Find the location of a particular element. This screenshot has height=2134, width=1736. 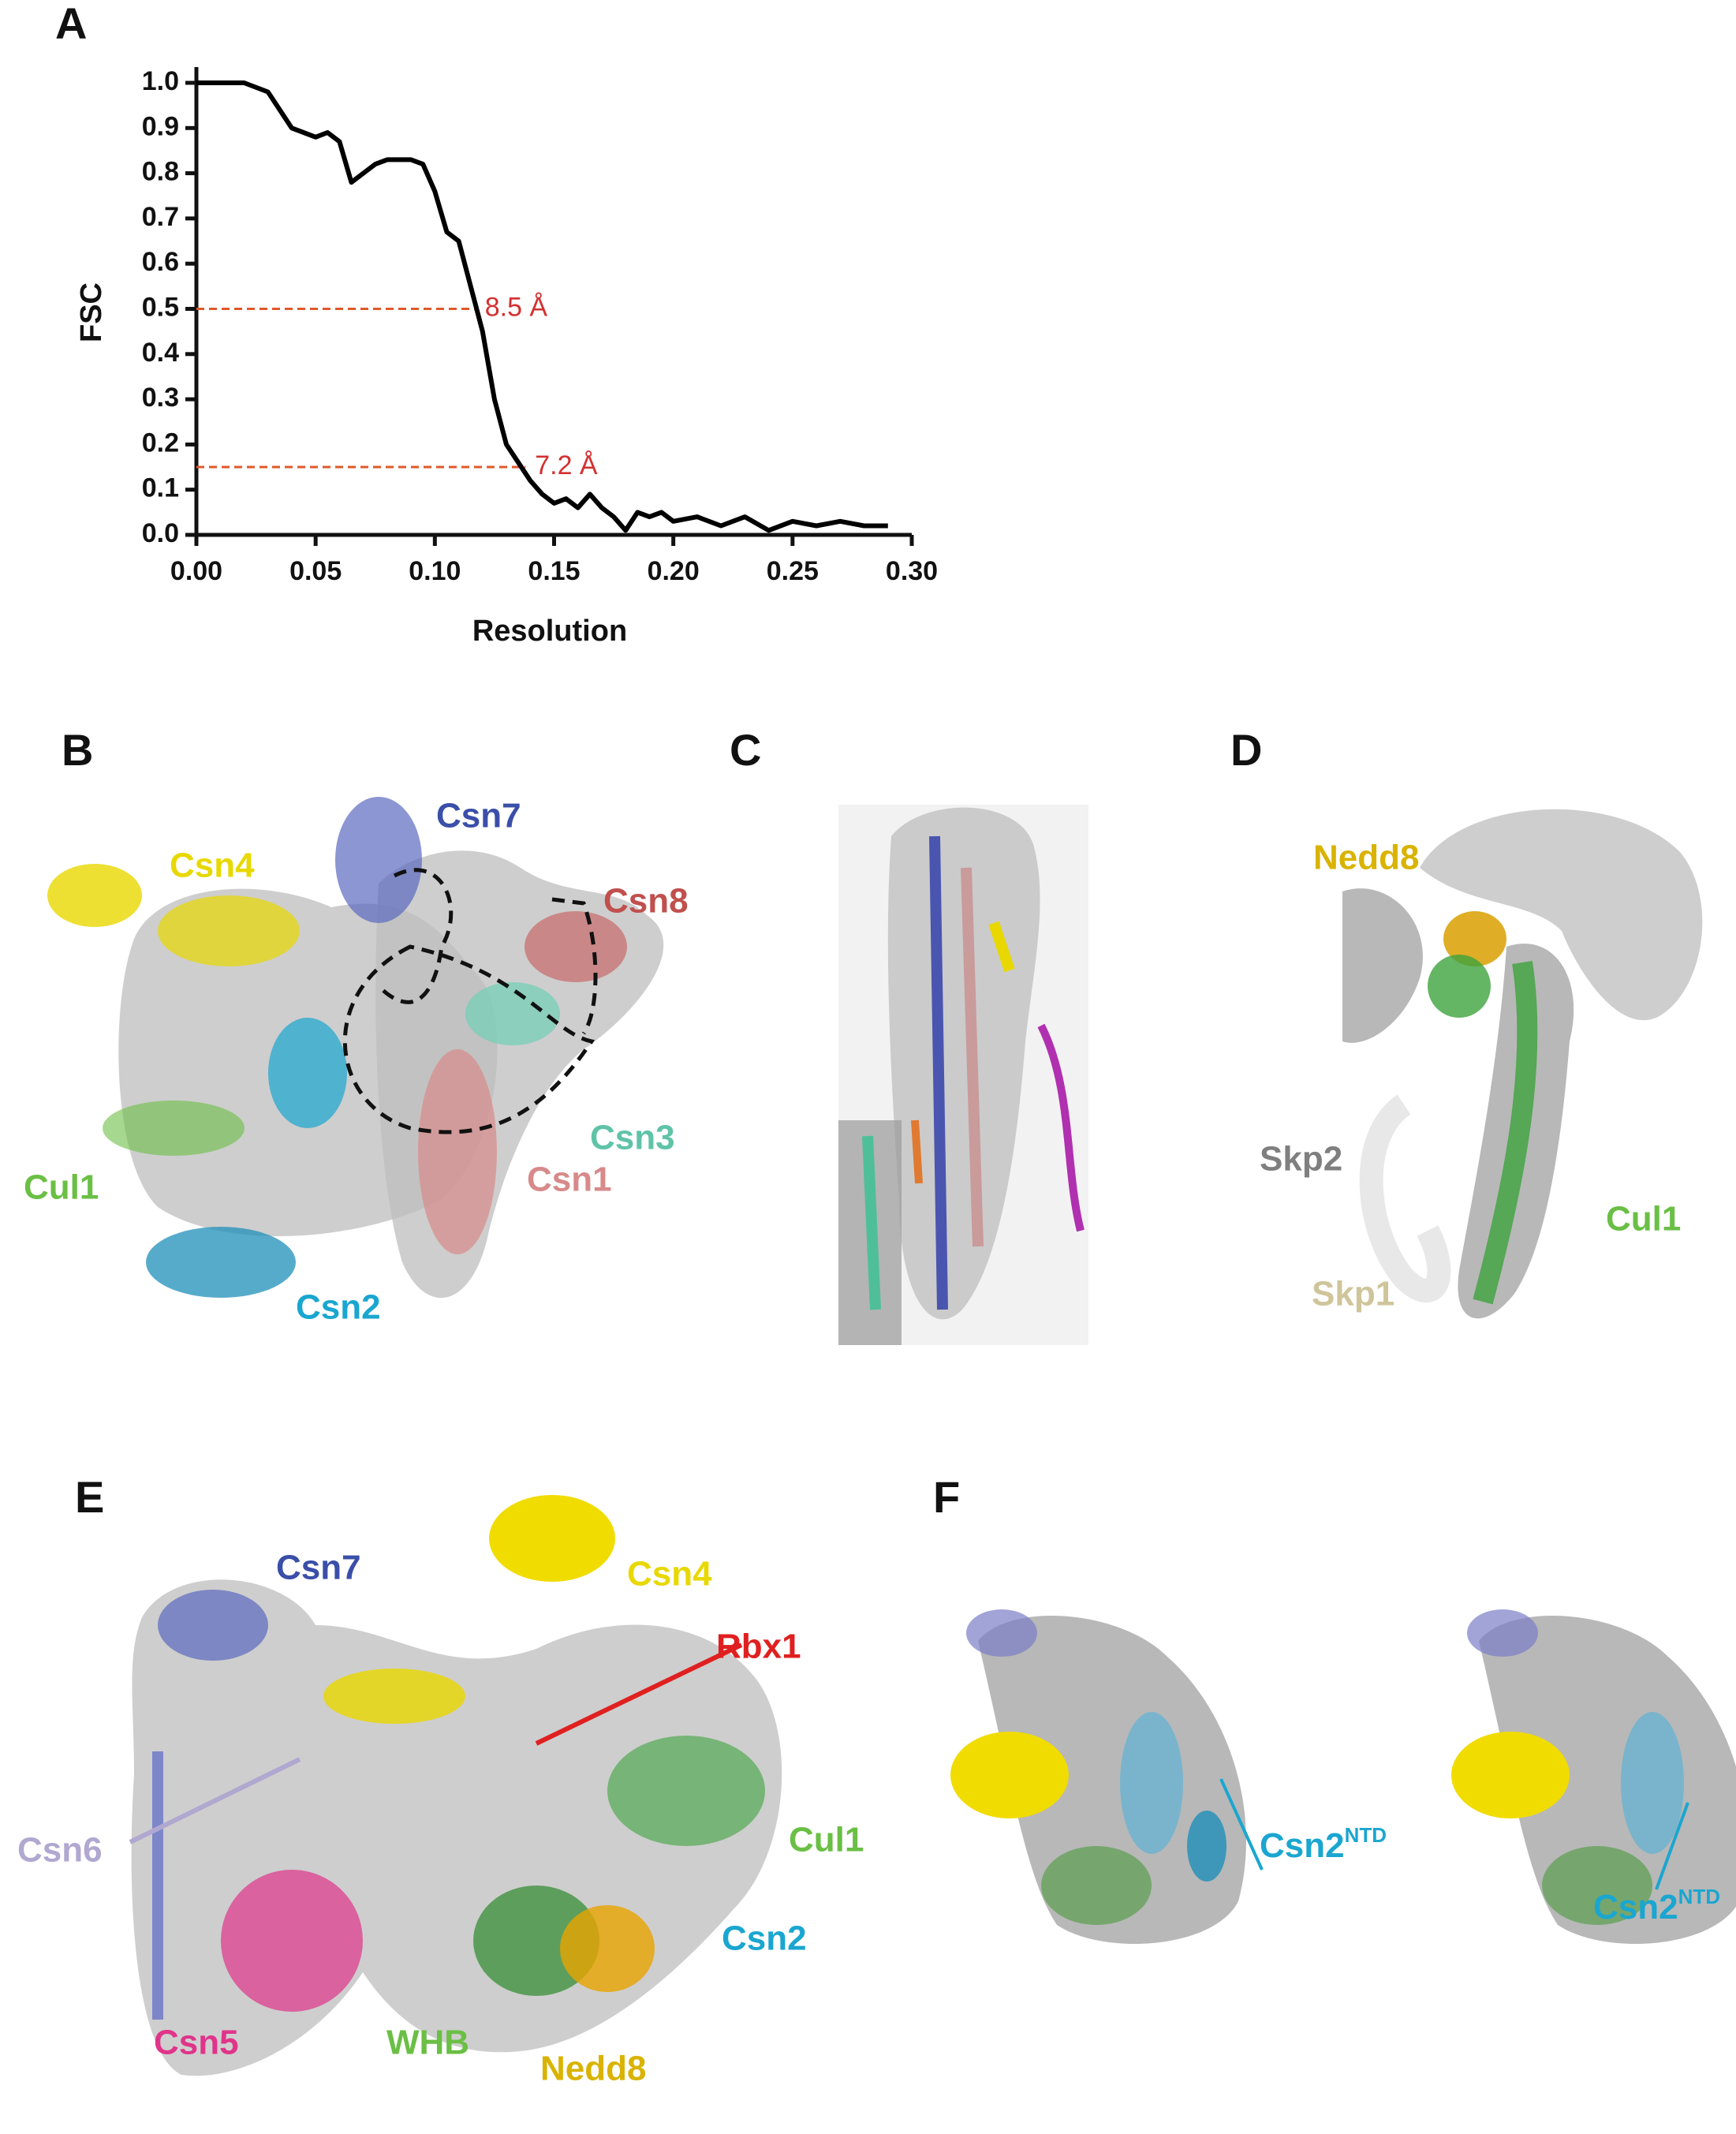

x-axis-label: Resolution is located at coordinates (549, 631).